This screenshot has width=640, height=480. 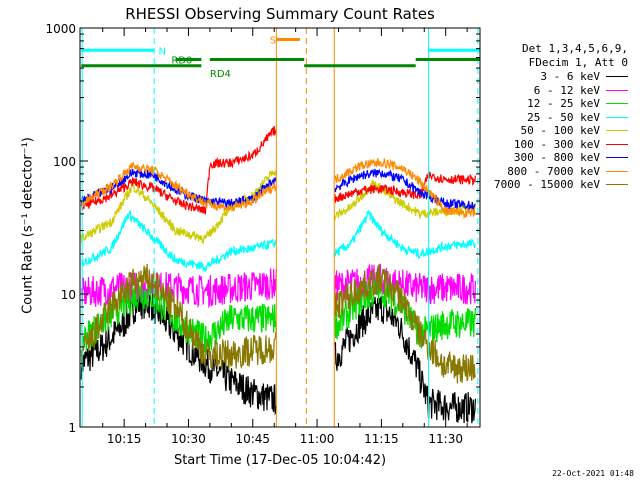 I want to click on legend-entry: 25 - 50 keV, so click(x=577, y=117).